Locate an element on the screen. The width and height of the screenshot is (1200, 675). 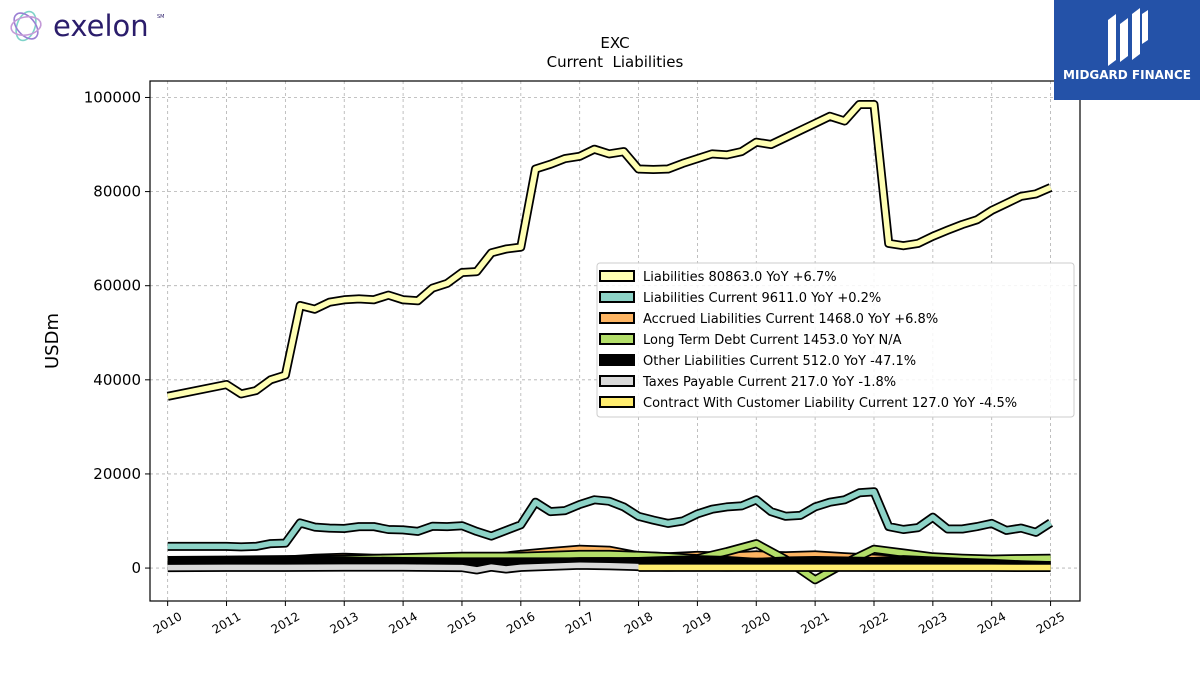
legend-label: Taxes Payable Current 217.0 YoY -1.8% is located at coordinates (769, 382).